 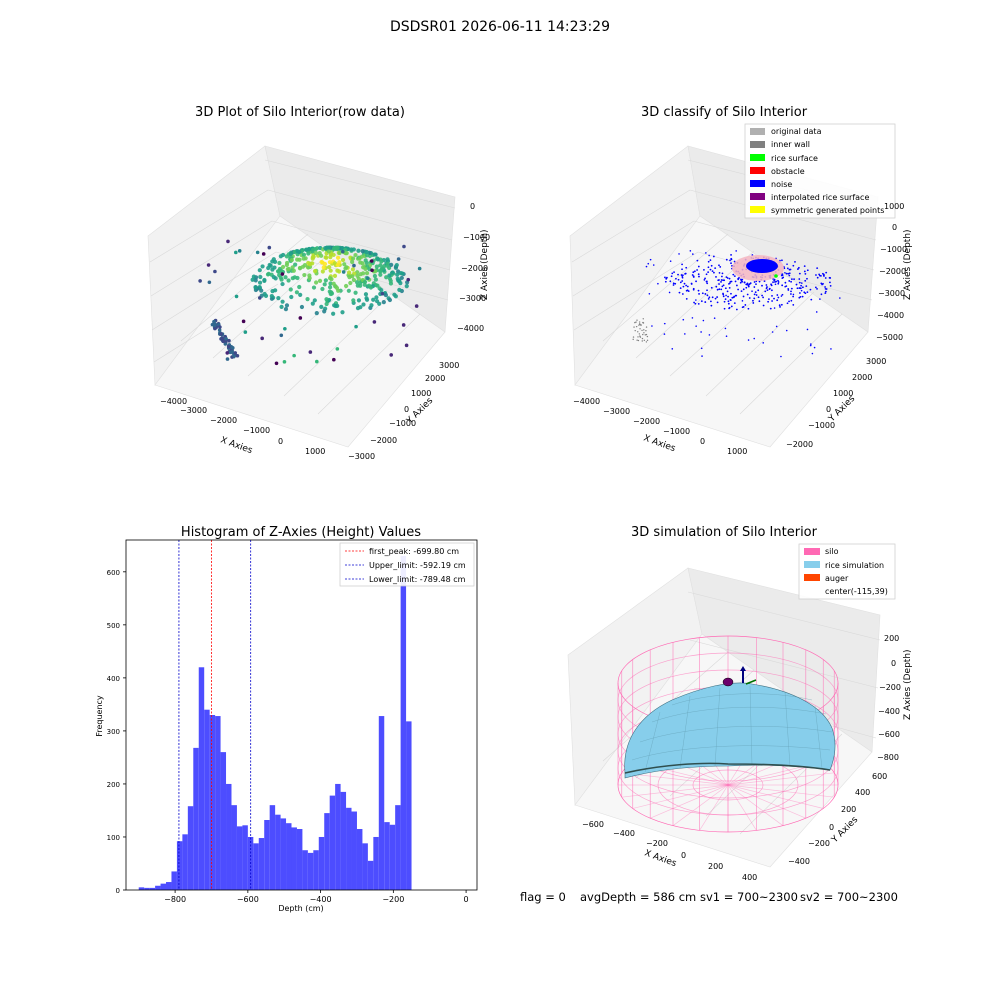 What do you see at coordinates (275, 722) in the screenshot?
I see `histogram-bars` at bounding box center [275, 722].